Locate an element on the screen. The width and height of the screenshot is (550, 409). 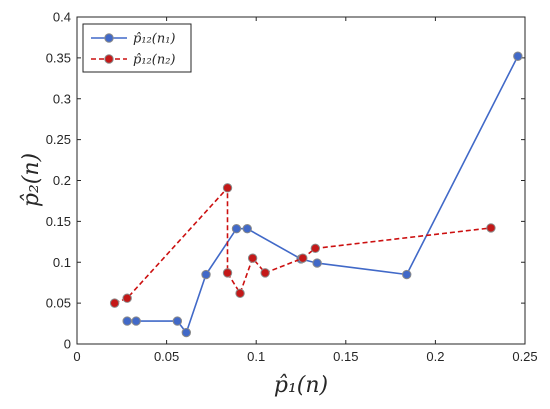
x-tick-label: 0.25 is located at coordinates (524, 356).